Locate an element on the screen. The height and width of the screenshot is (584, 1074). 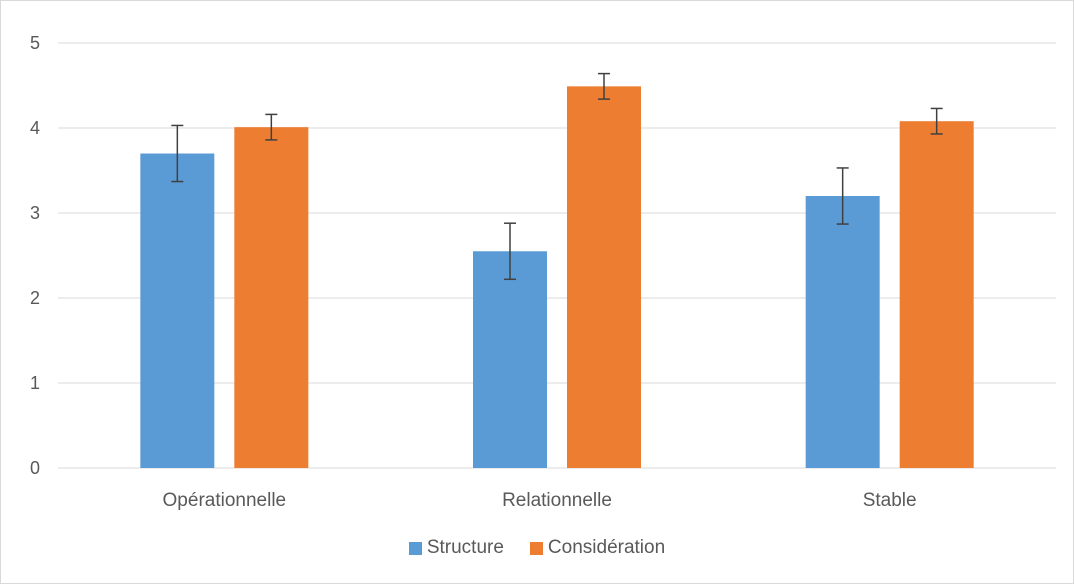
y-tick-label-3: 3 is located at coordinates (35, 213).